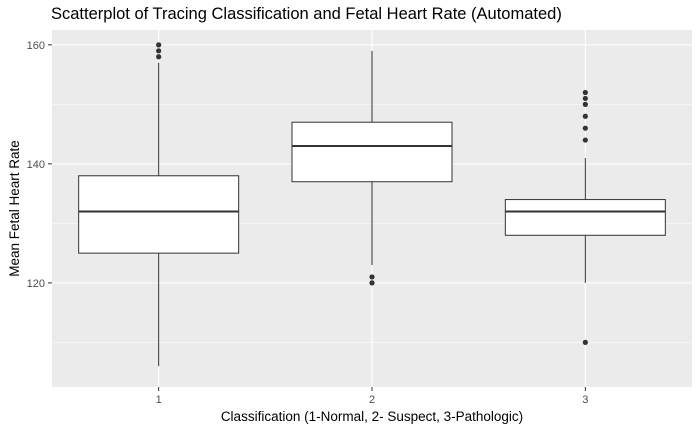 The width and height of the screenshot is (700, 432). I want to click on y-tick-label: 140, so click(36, 165).